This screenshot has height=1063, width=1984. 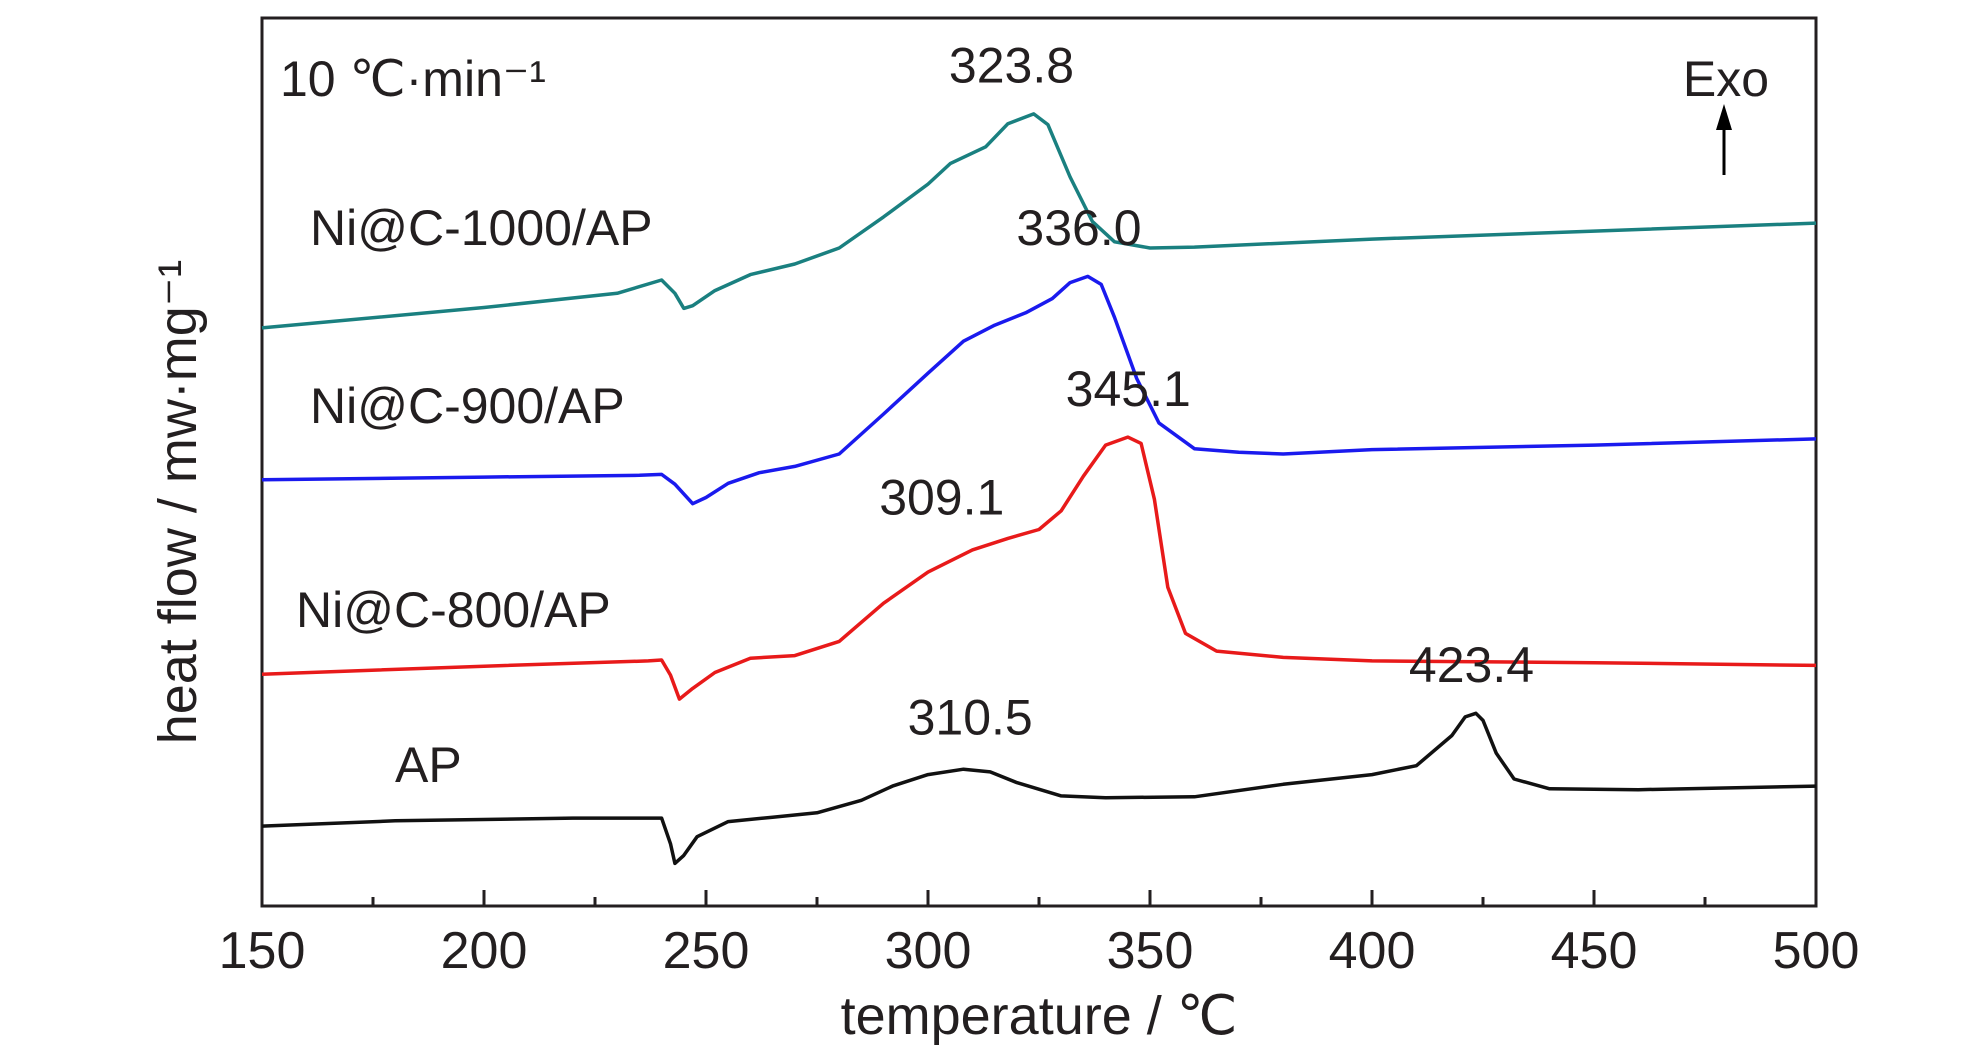 What do you see at coordinates (1594, 951) in the screenshot?
I see `x-tick-label: 450` at bounding box center [1594, 951].